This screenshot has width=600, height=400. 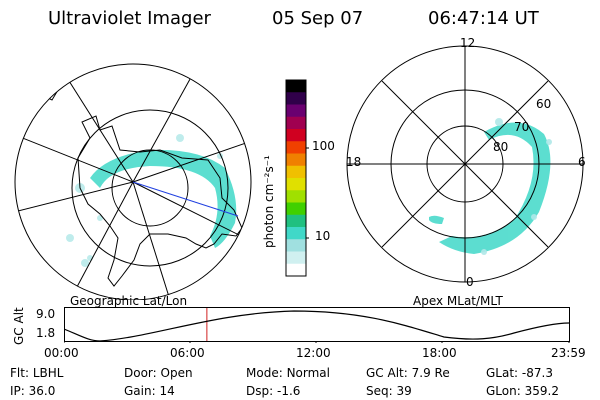 I want to click on info-glat: GLat: -87.3, so click(x=519, y=373).